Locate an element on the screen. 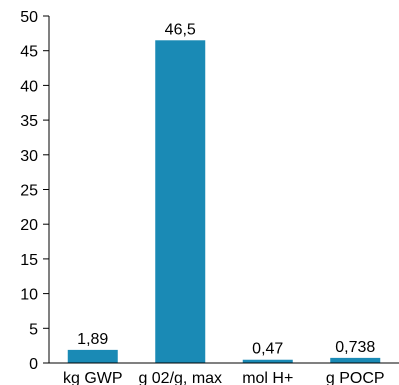 The width and height of the screenshot is (399, 385). data-label: 46,5 is located at coordinates (180, 29).